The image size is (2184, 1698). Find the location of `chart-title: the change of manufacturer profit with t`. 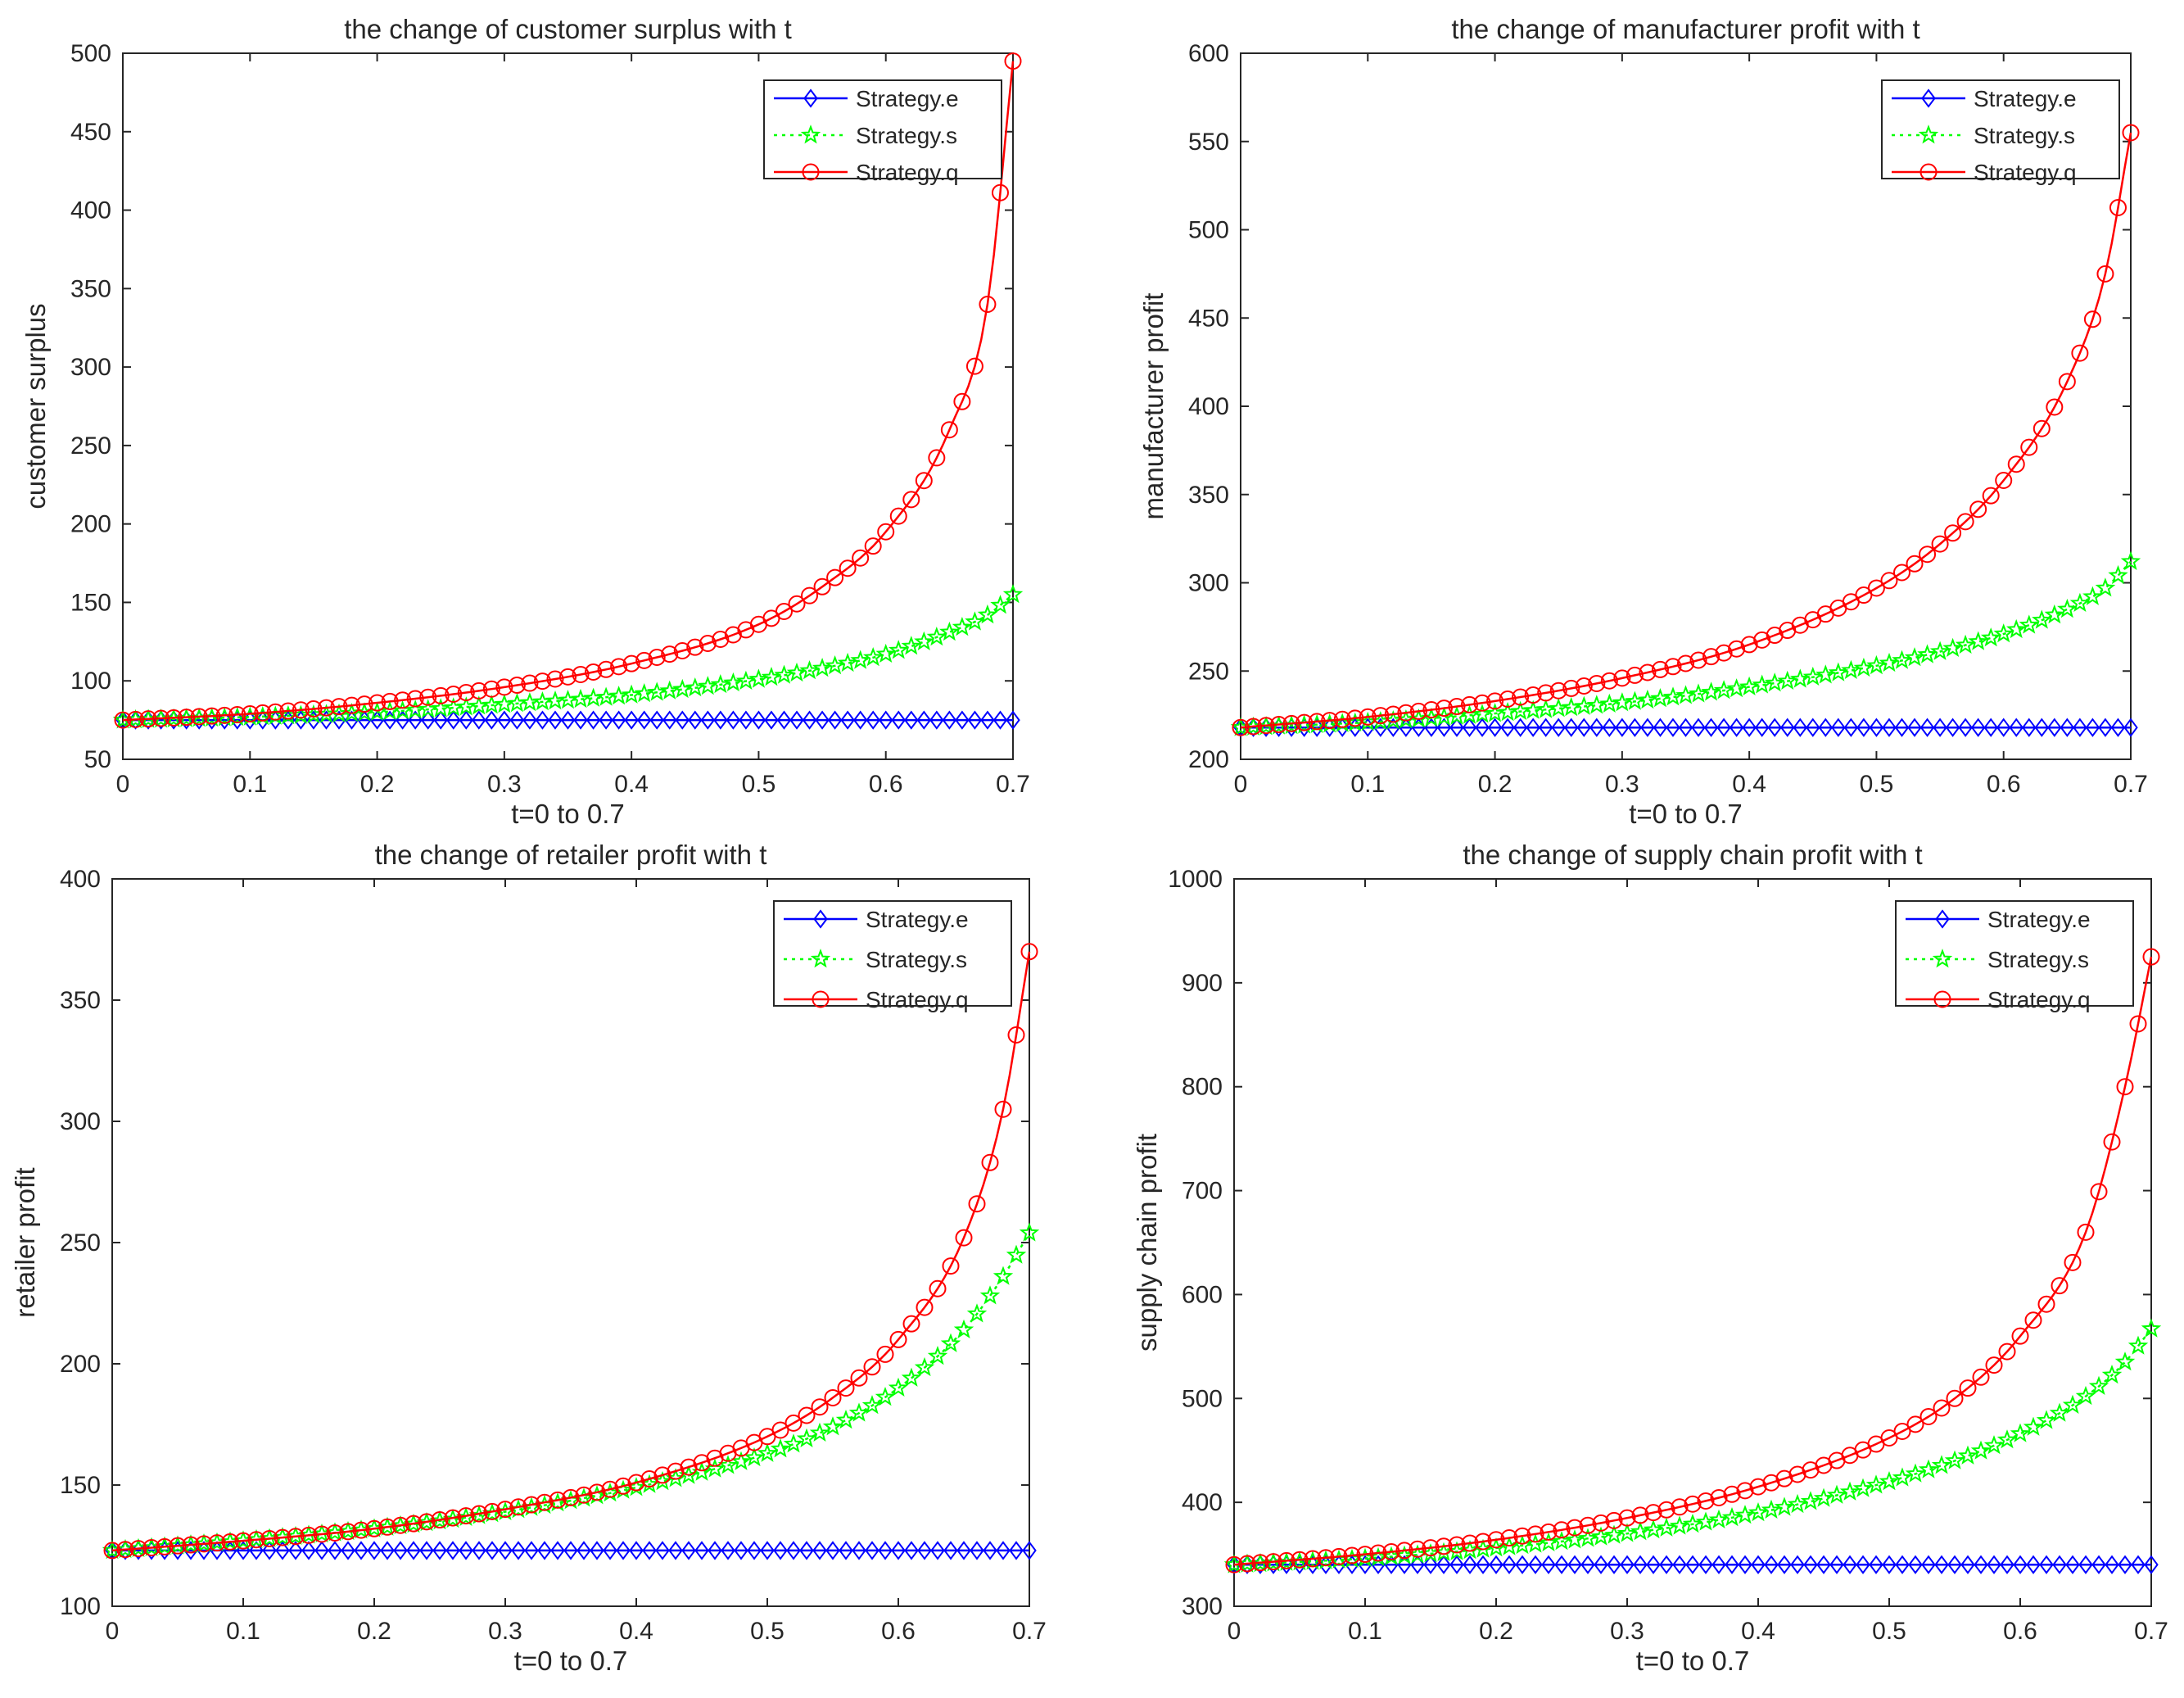

chart-title: the change of manufacturer profit with t is located at coordinates (1685, 29).